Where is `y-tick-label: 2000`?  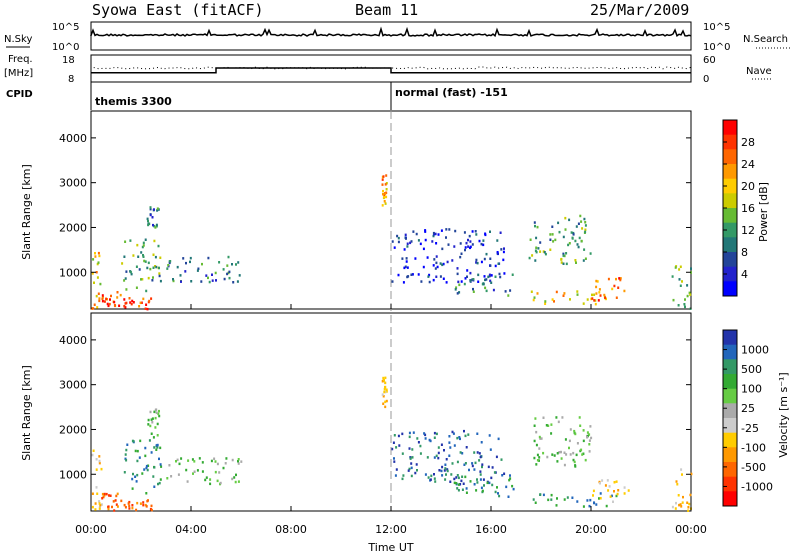
y-tick-label: 2000 is located at coordinates (73, 429).